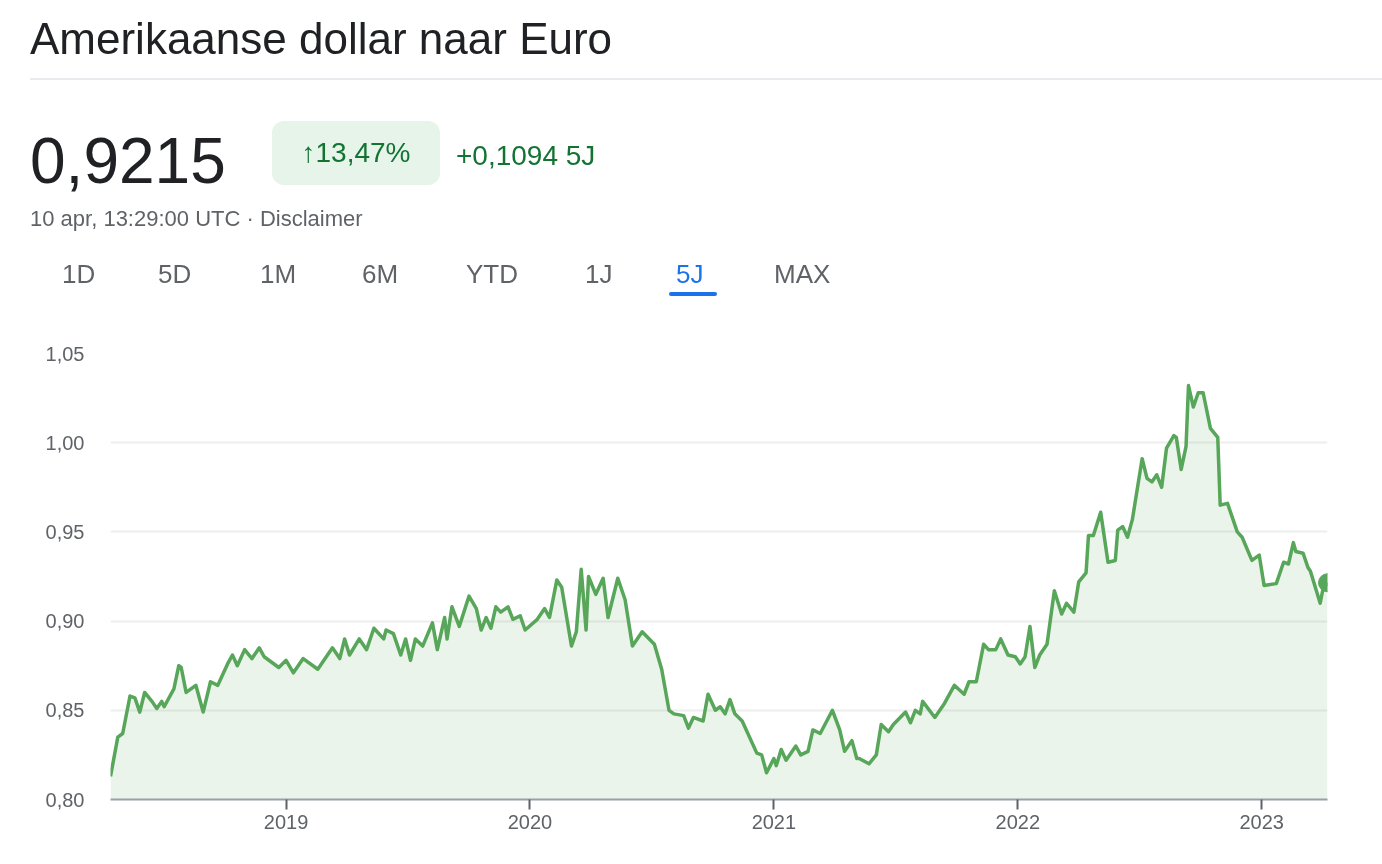 Image resolution: width=1382 pixels, height=864 pixels. Describe the element at coordinates (380, 274) in the screenshot. I see `text: 6M` at that location.